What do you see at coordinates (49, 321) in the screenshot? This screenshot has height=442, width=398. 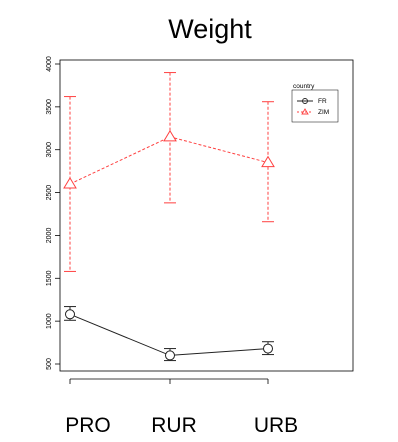 I see `y-tick-label: 1000` at bounding box center [49, 321].